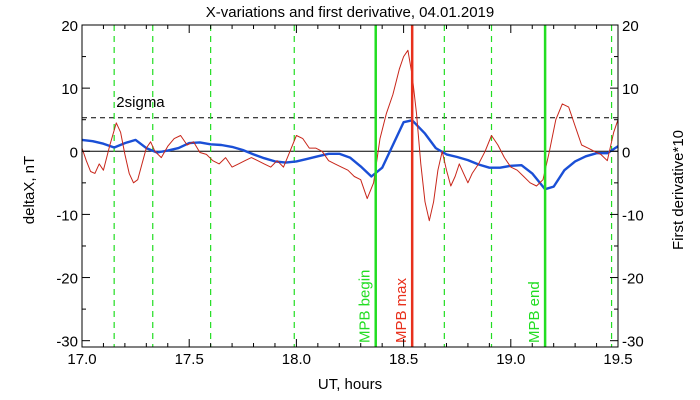 Image resolution: width=700 pixels, height=400 pixels. I want to click on x-tick-label-5: 19.5, so click(617, 359).